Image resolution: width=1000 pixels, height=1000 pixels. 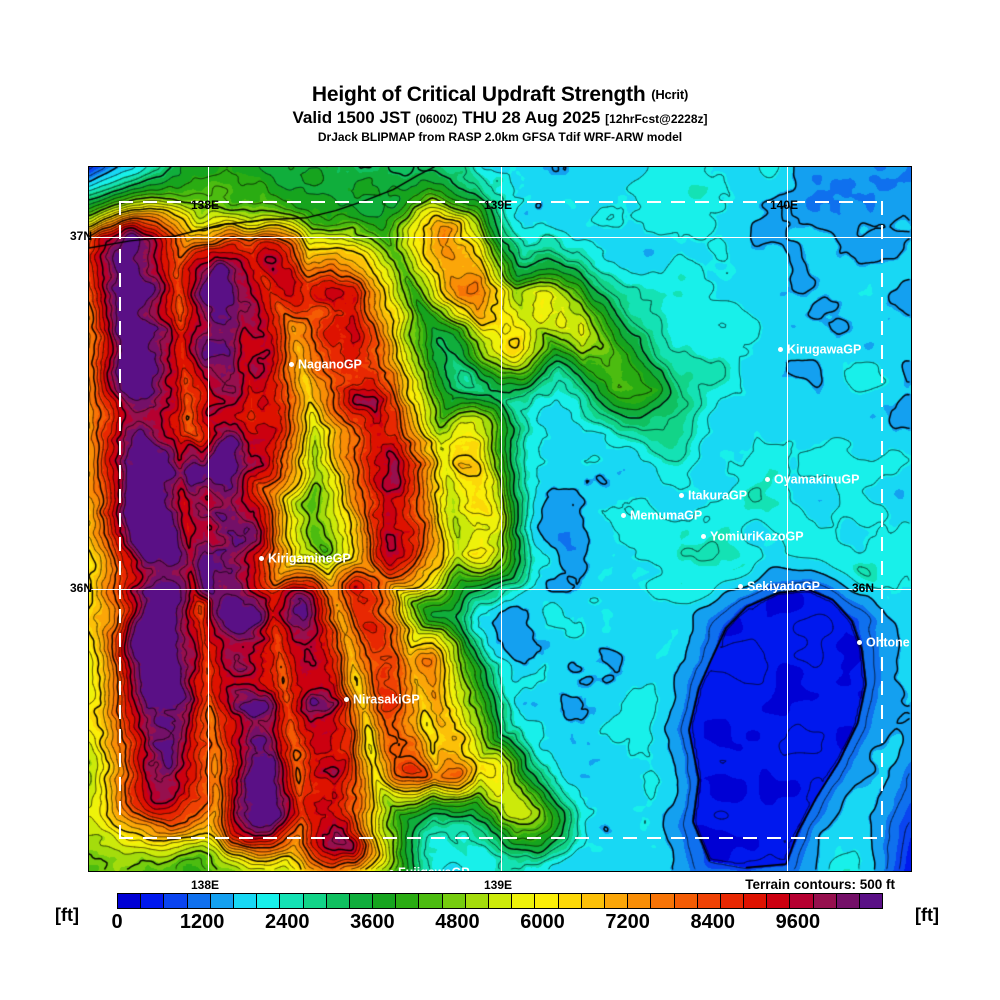 I want to click on map-site-label: KirigamineGP, so click(x=305, y=558).